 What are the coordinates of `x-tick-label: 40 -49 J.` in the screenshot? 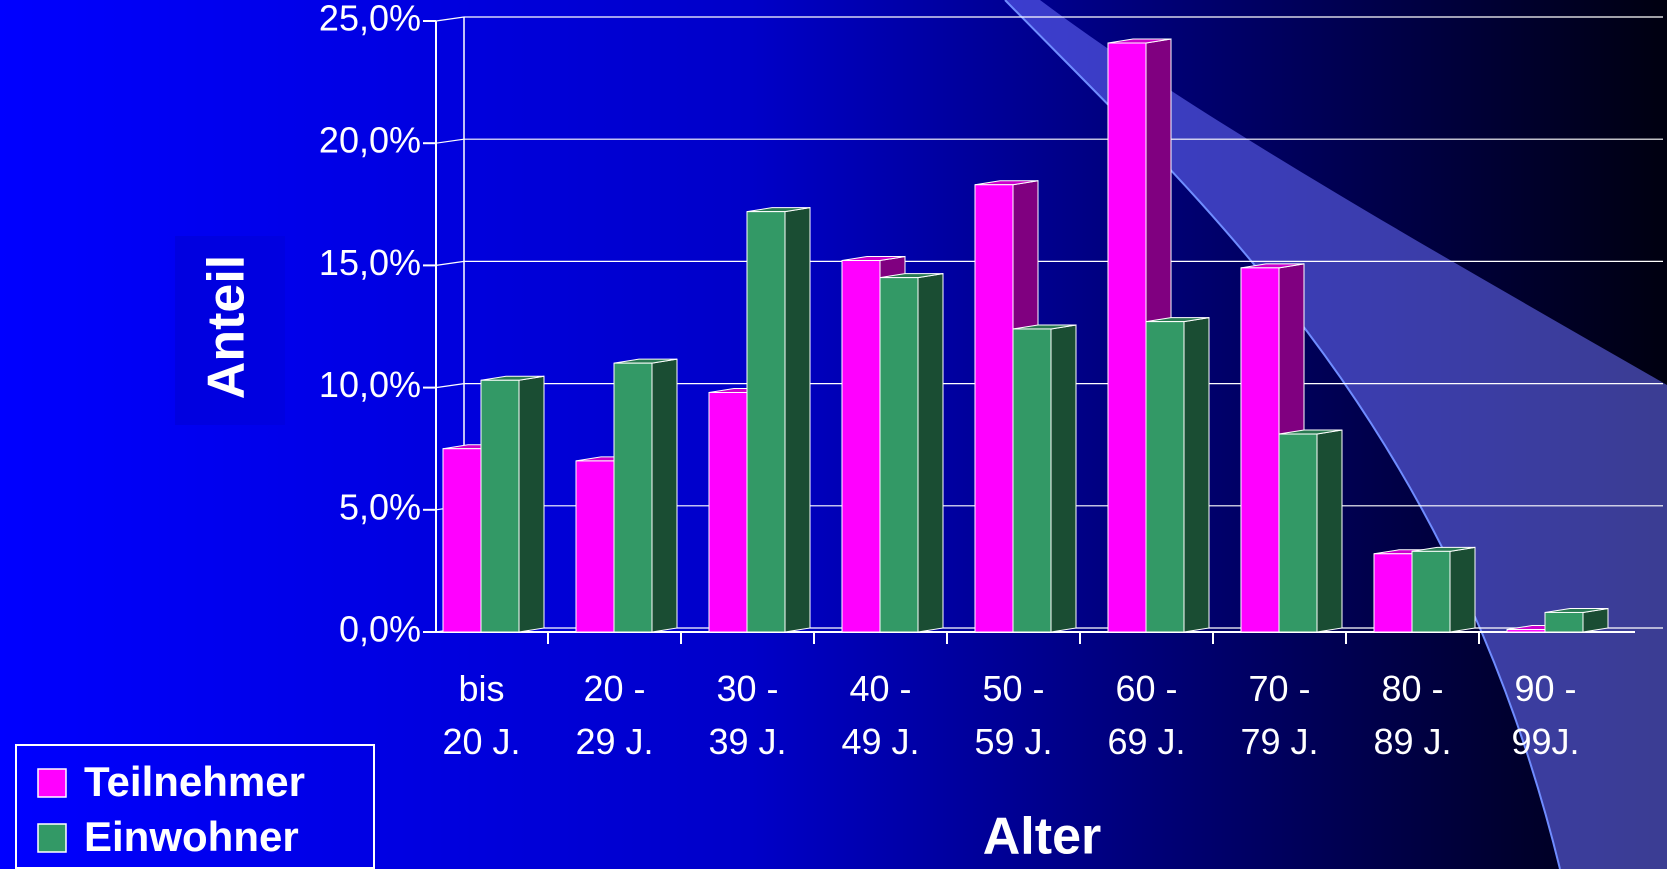 It's located at (880, 715).